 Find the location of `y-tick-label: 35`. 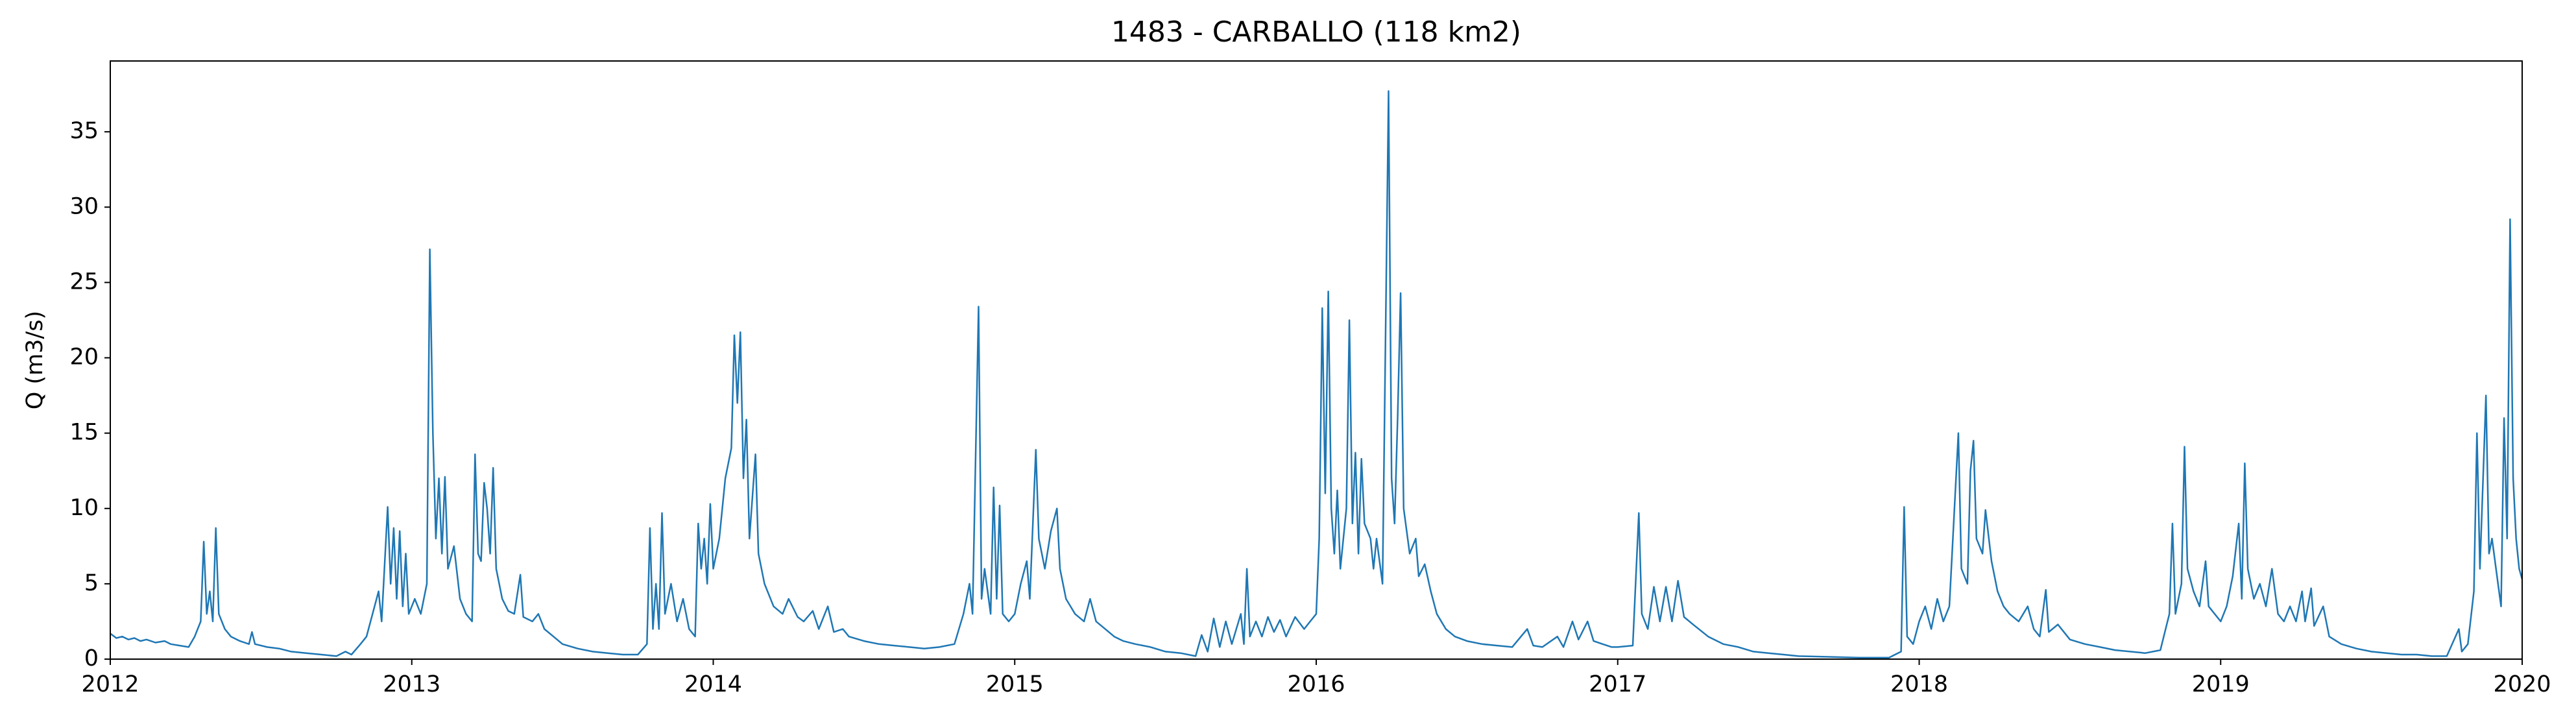

y-tick-label: 35 is located at coordinates (84, 131).